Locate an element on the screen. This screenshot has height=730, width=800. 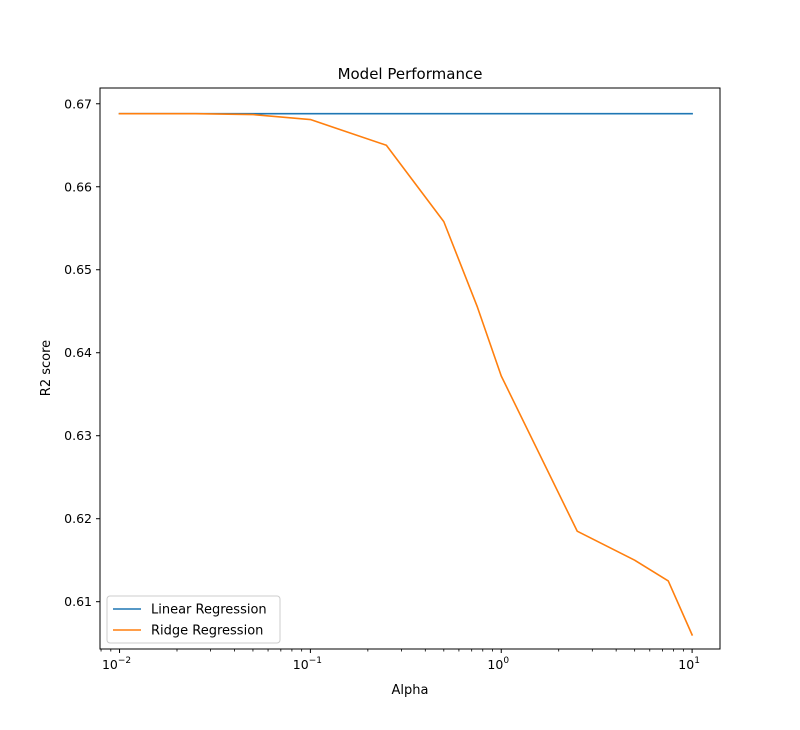
x-tick-label: 10⁰ is located at coordinates (498, 664).